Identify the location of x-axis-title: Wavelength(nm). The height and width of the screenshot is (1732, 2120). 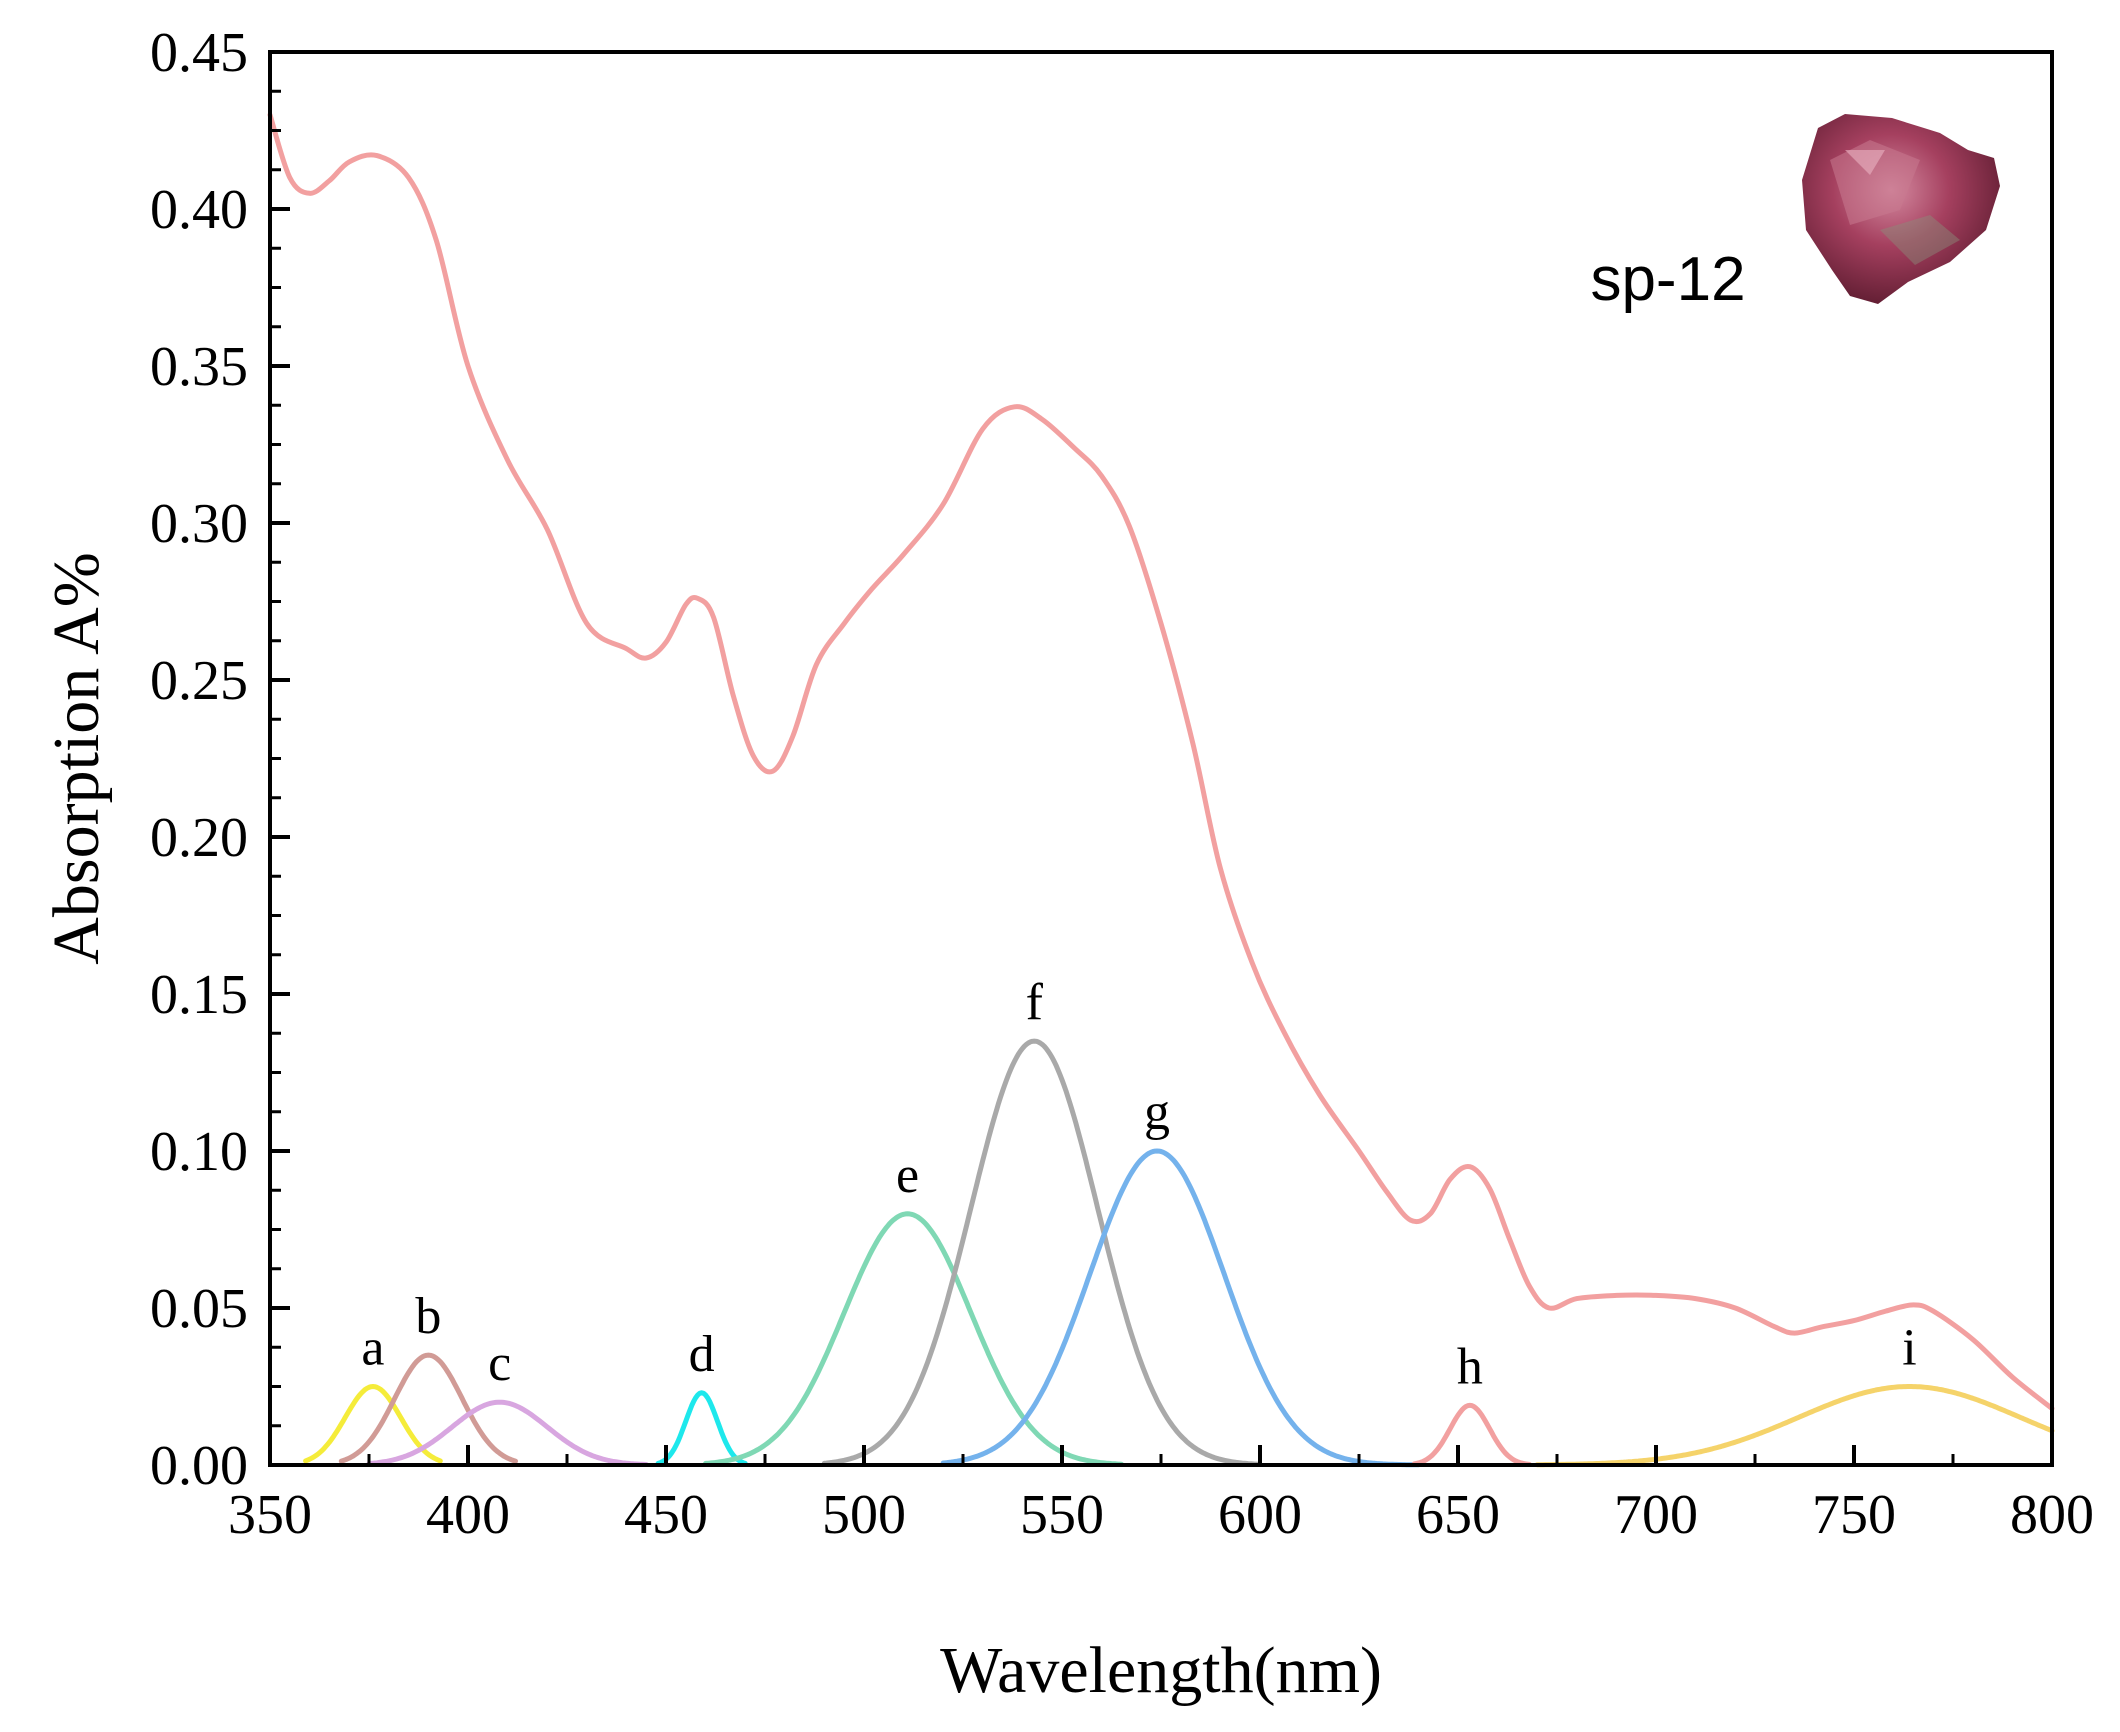
(1161, 1670).